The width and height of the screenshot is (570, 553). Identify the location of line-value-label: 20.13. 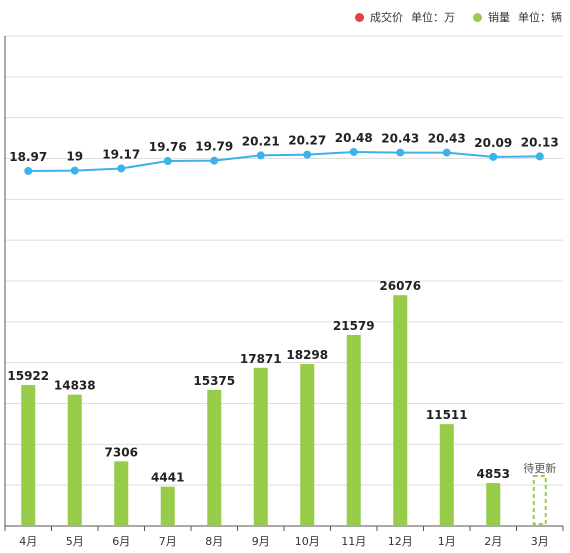
(540, 142).